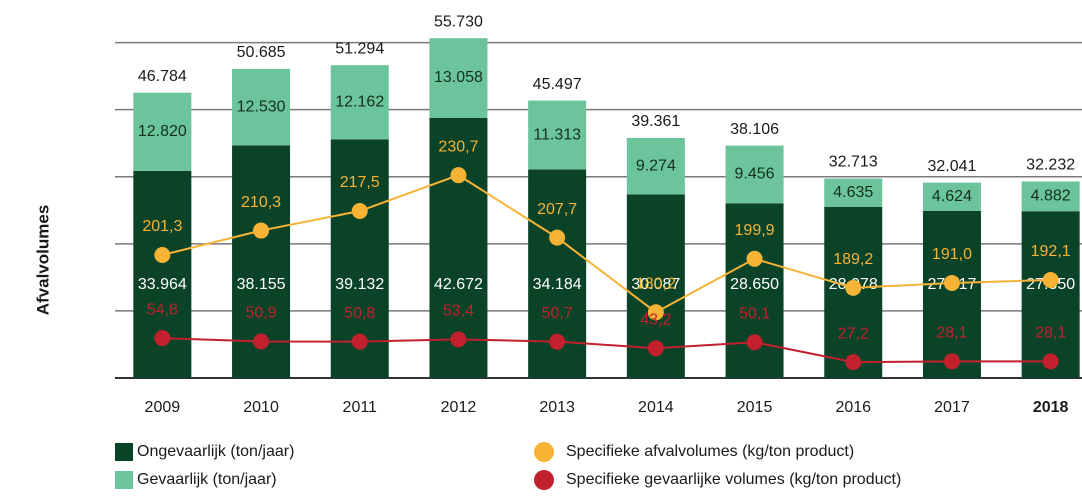 This screenshot has height=497, width=1082. Describe the element at coordinates (754, 313) in the screenshot. I see `line-value-label: 50,1` at that location.